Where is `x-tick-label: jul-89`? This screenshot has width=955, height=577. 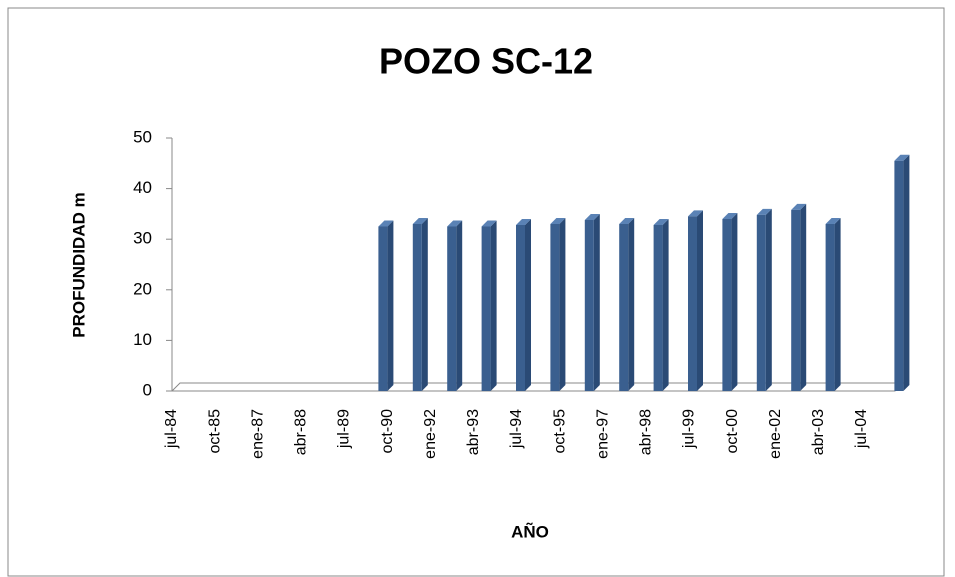
x-tick-label: jul-89 is located at coordinates (344, 429).